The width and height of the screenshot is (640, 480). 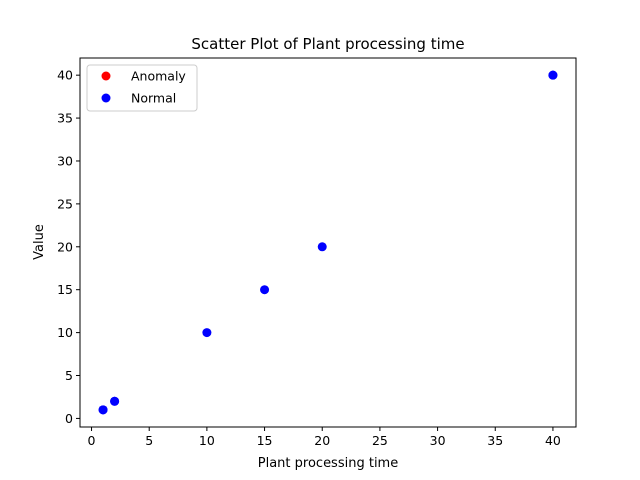 What do you see at coordinates (265, 440) in the screenshot?
I see `x-tick-label: 15` at bounding box center [265, 440].